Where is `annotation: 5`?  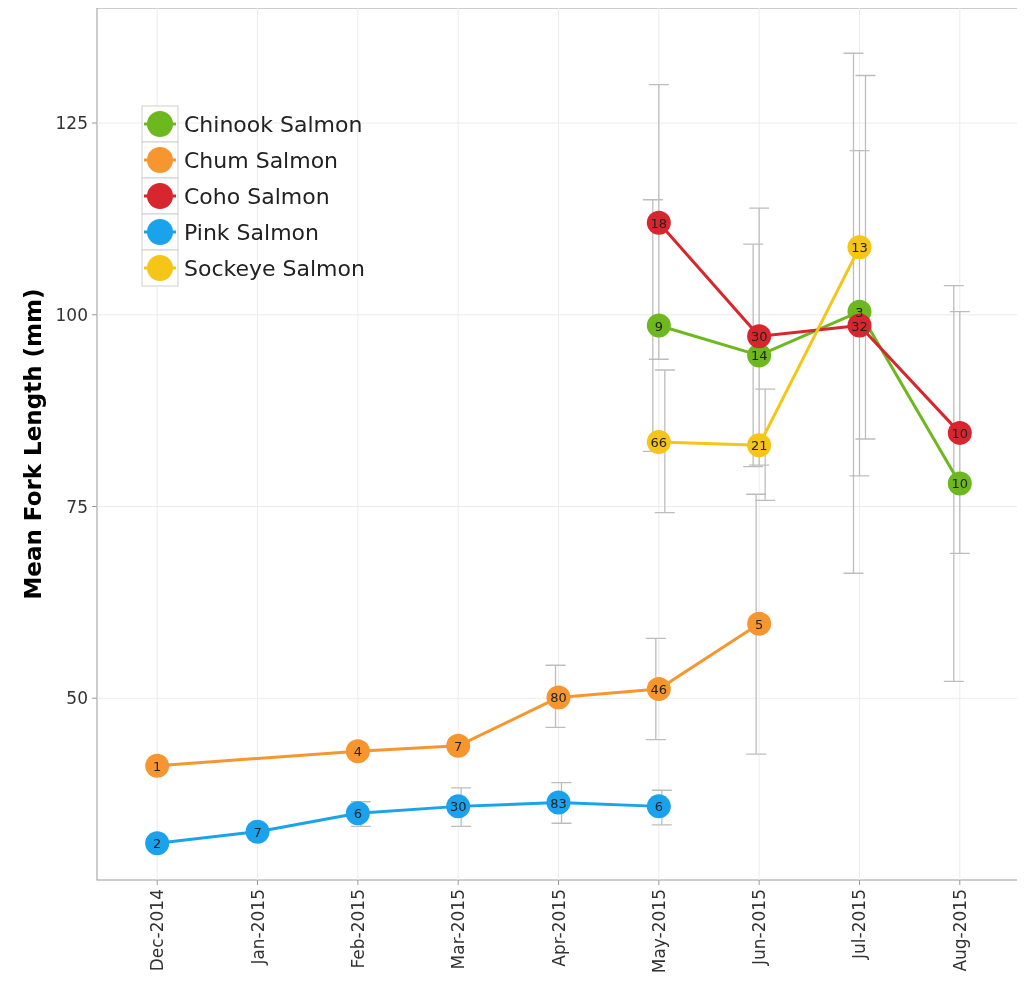 annotation: 5 is located at coordinates (759, 624).